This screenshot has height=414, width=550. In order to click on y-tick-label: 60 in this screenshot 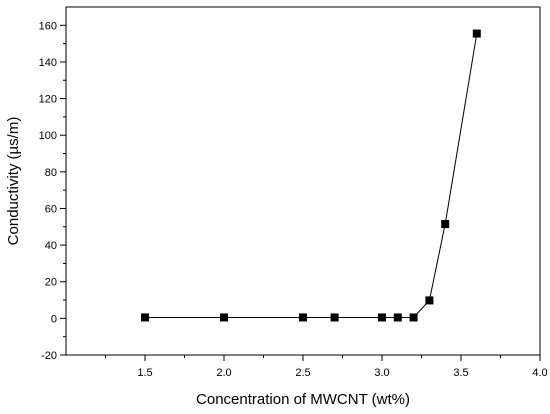, I will do `click(51, 209)`.